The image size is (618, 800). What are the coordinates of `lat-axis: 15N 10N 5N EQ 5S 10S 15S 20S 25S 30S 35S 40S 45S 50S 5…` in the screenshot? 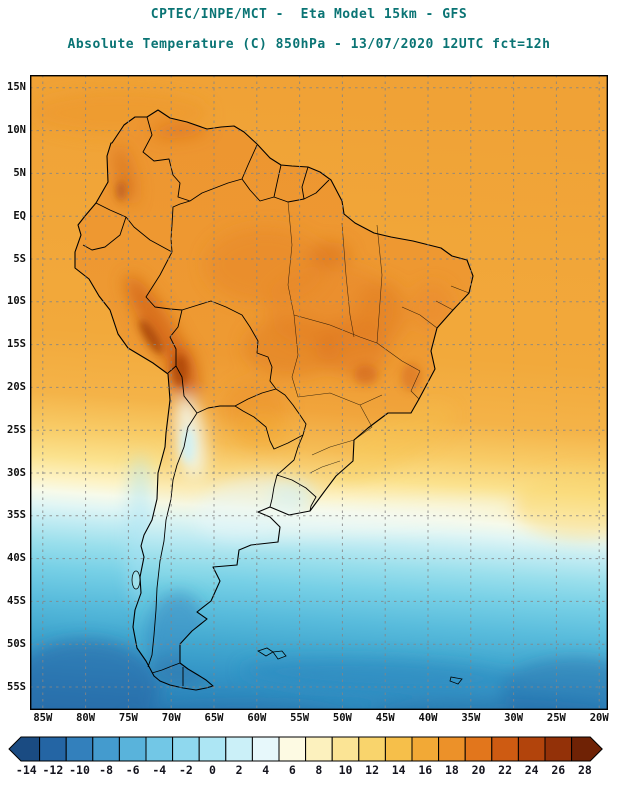 It's located at (14, 392).